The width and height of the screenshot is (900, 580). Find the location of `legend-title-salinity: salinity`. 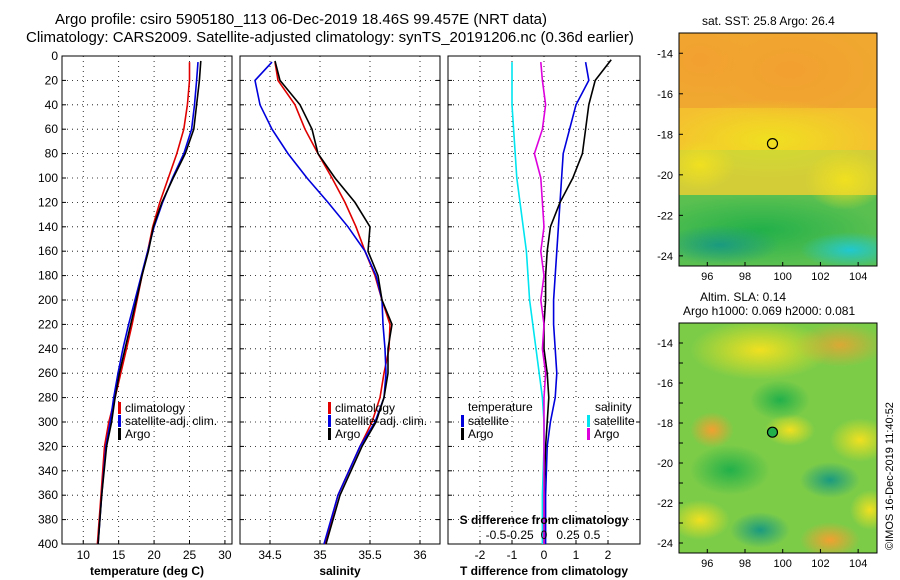

legend-title-salinity: salinity is located at coordinates (613, 407).